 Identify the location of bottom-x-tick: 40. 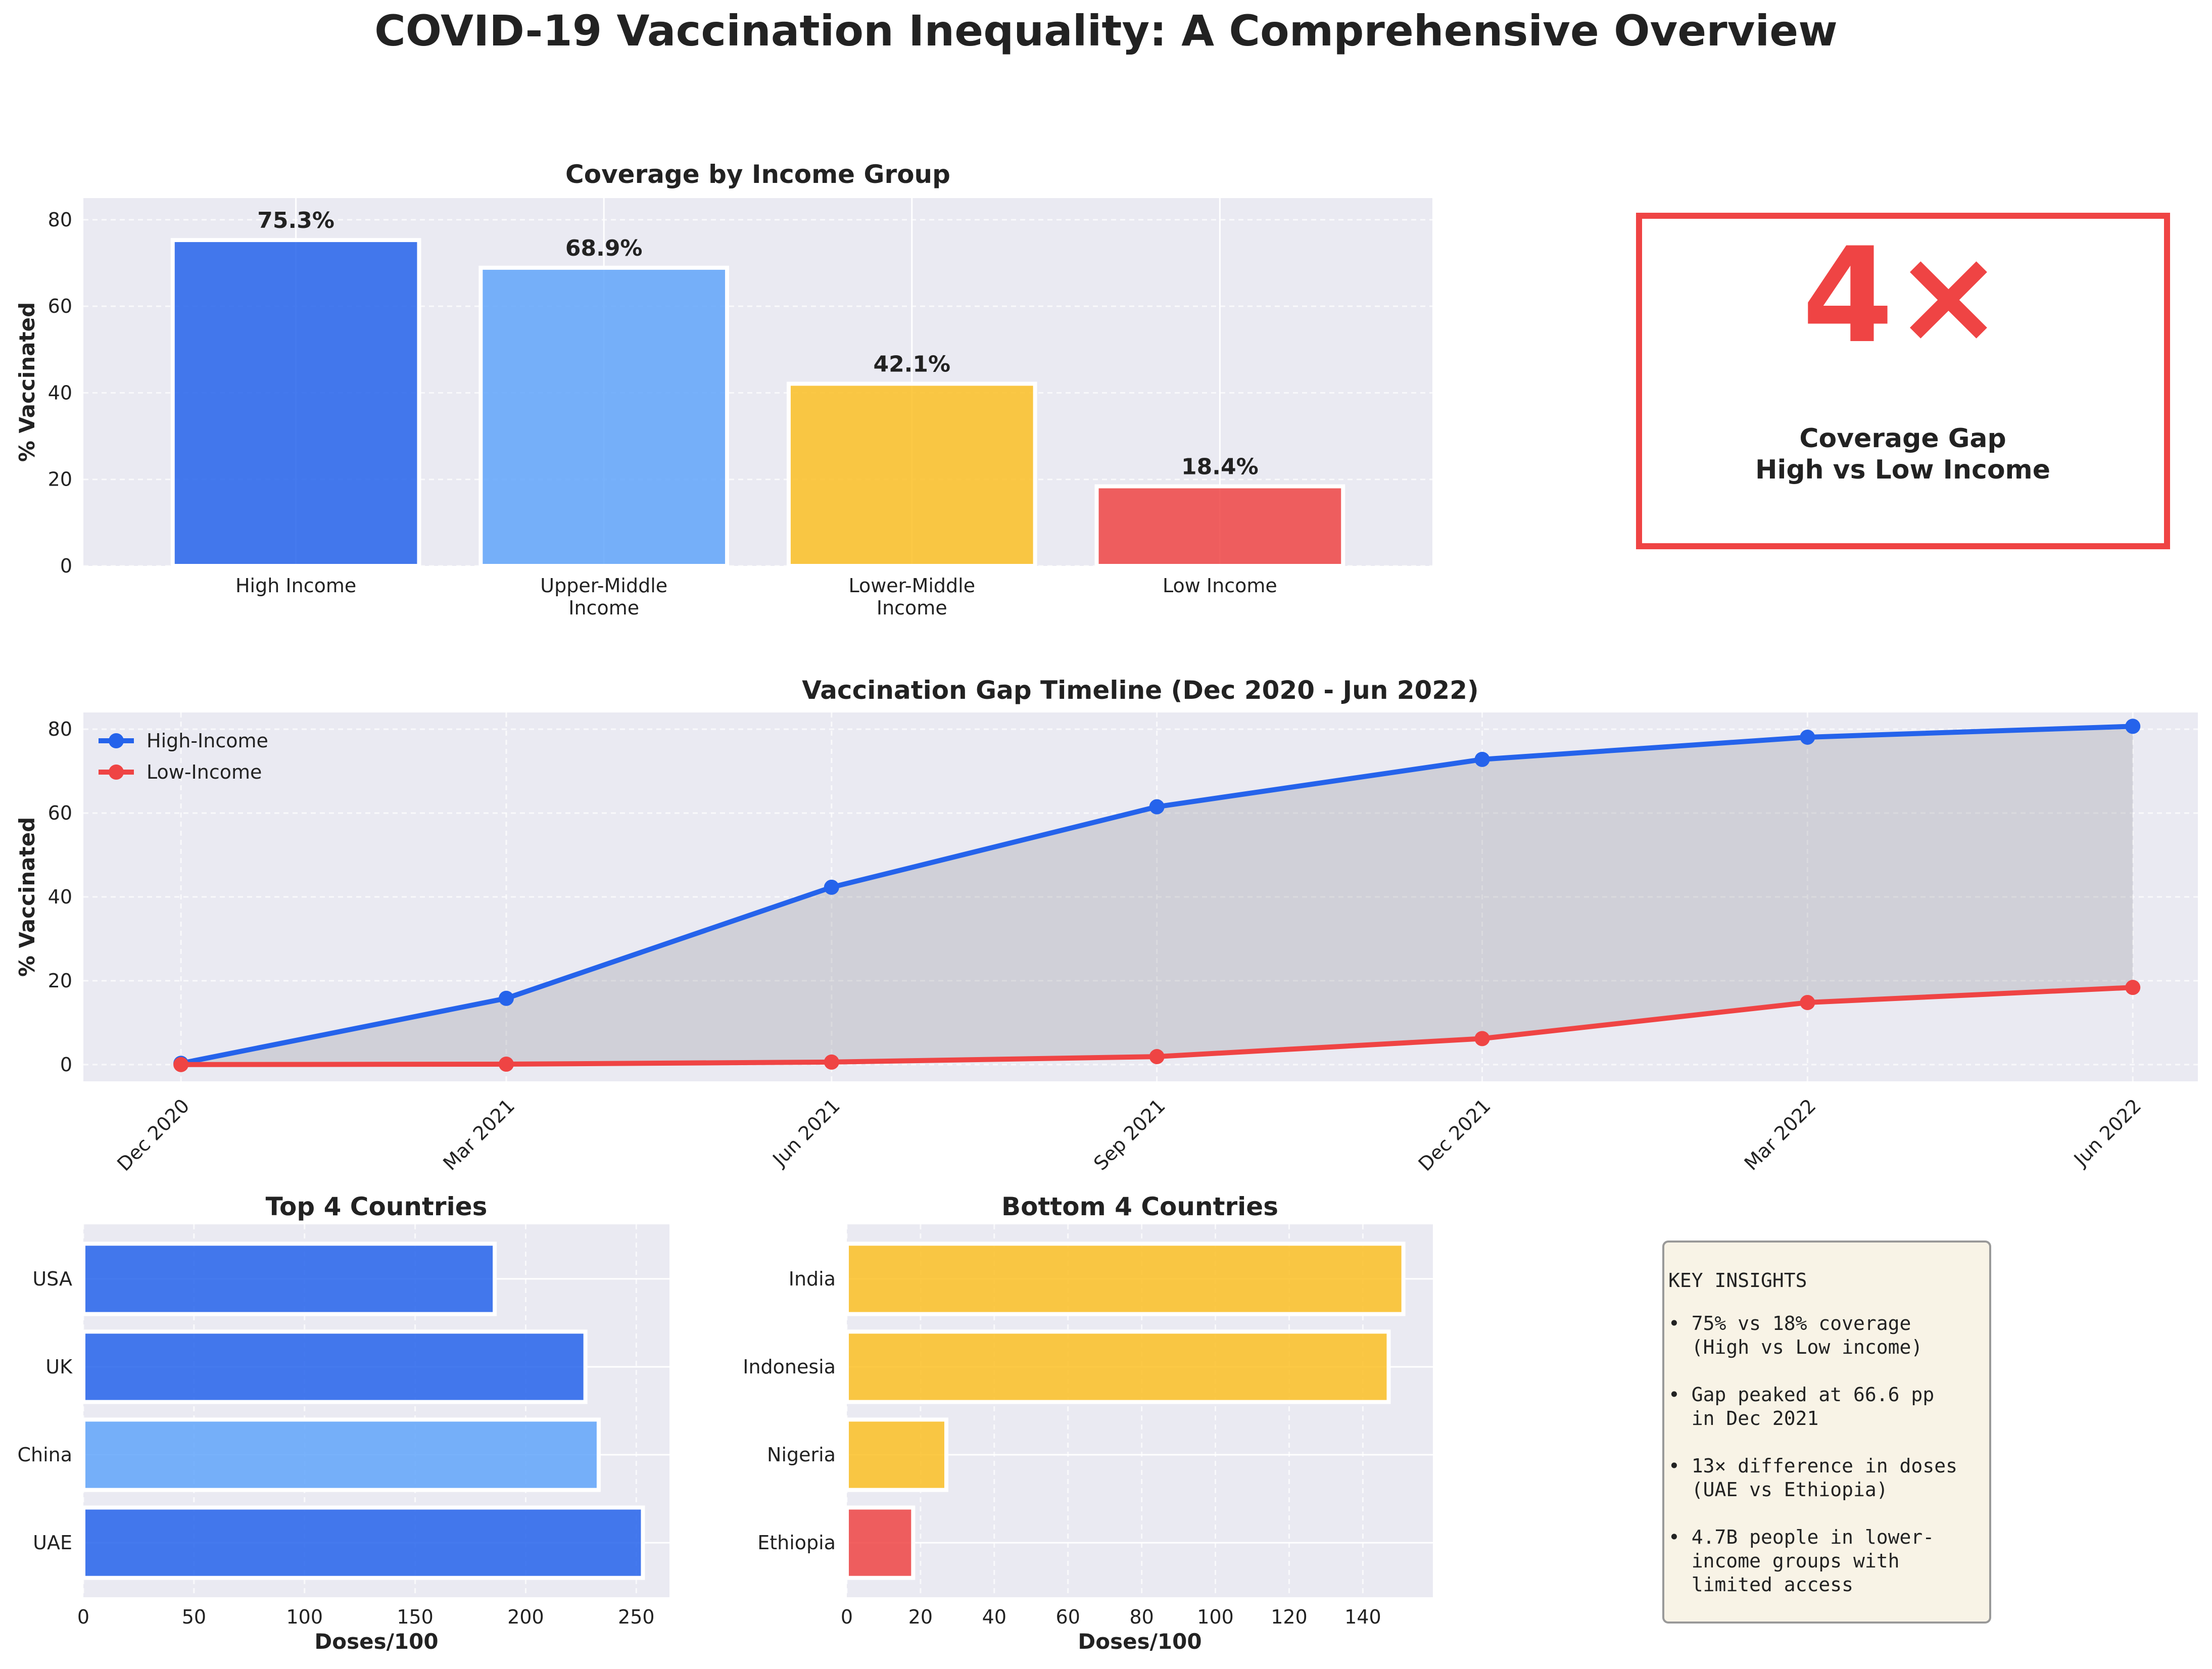
(994, 1617).